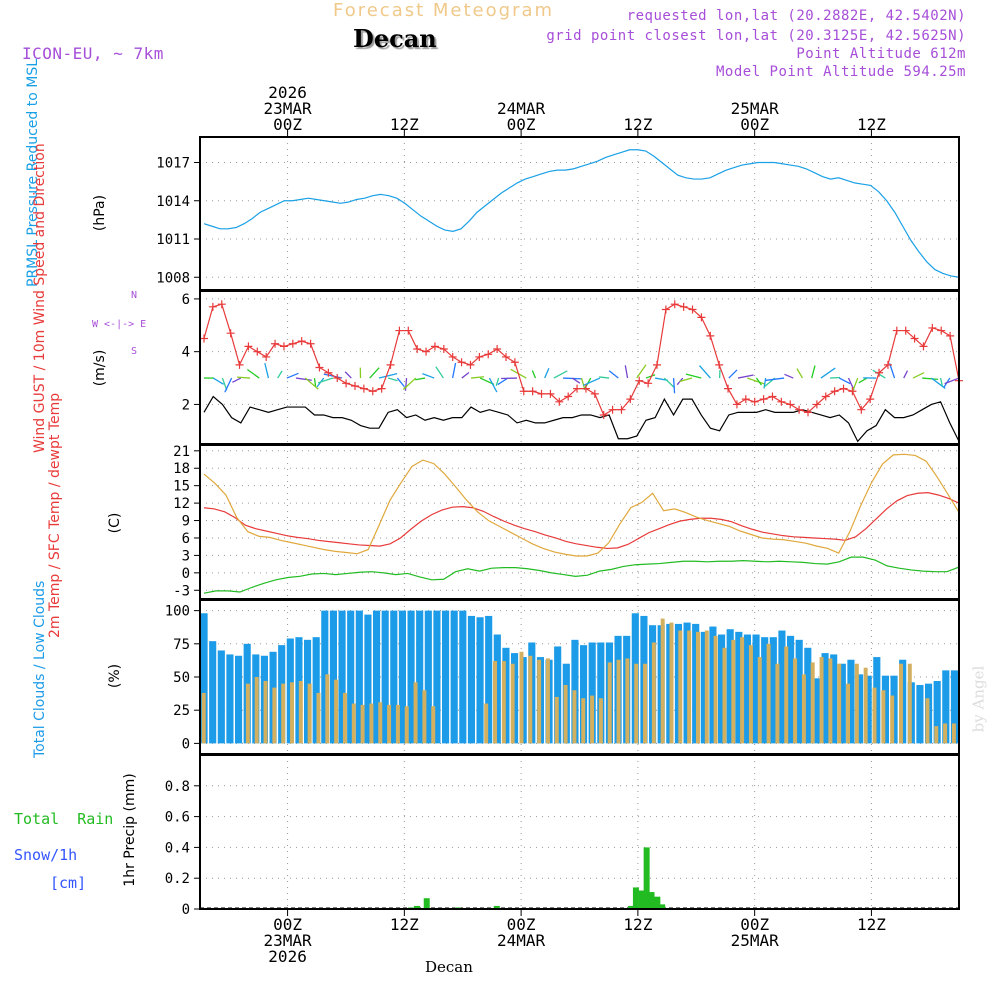 The width and height of the screenshot is (1000, 1000). I want to click on snow-unit-legend: [cm], so click(68, 883).